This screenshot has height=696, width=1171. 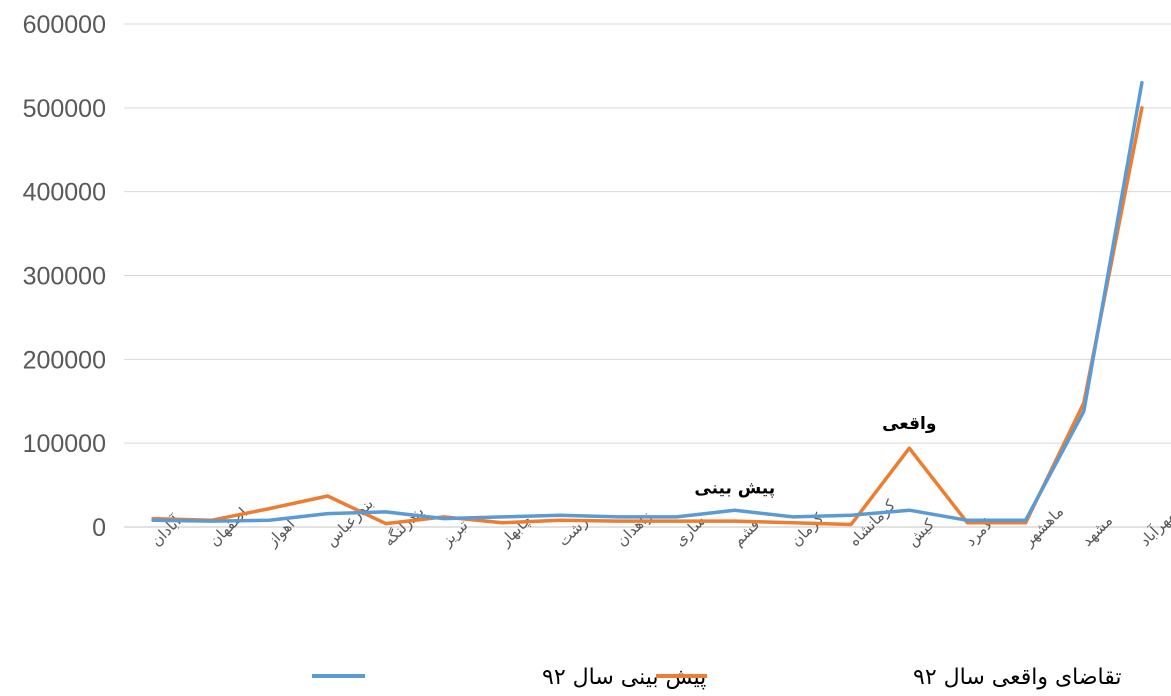 What do you see at coordinates (64, 360) in the screenshot?
I see `y-tick-label: 200000` at bounding box center [64, 360].